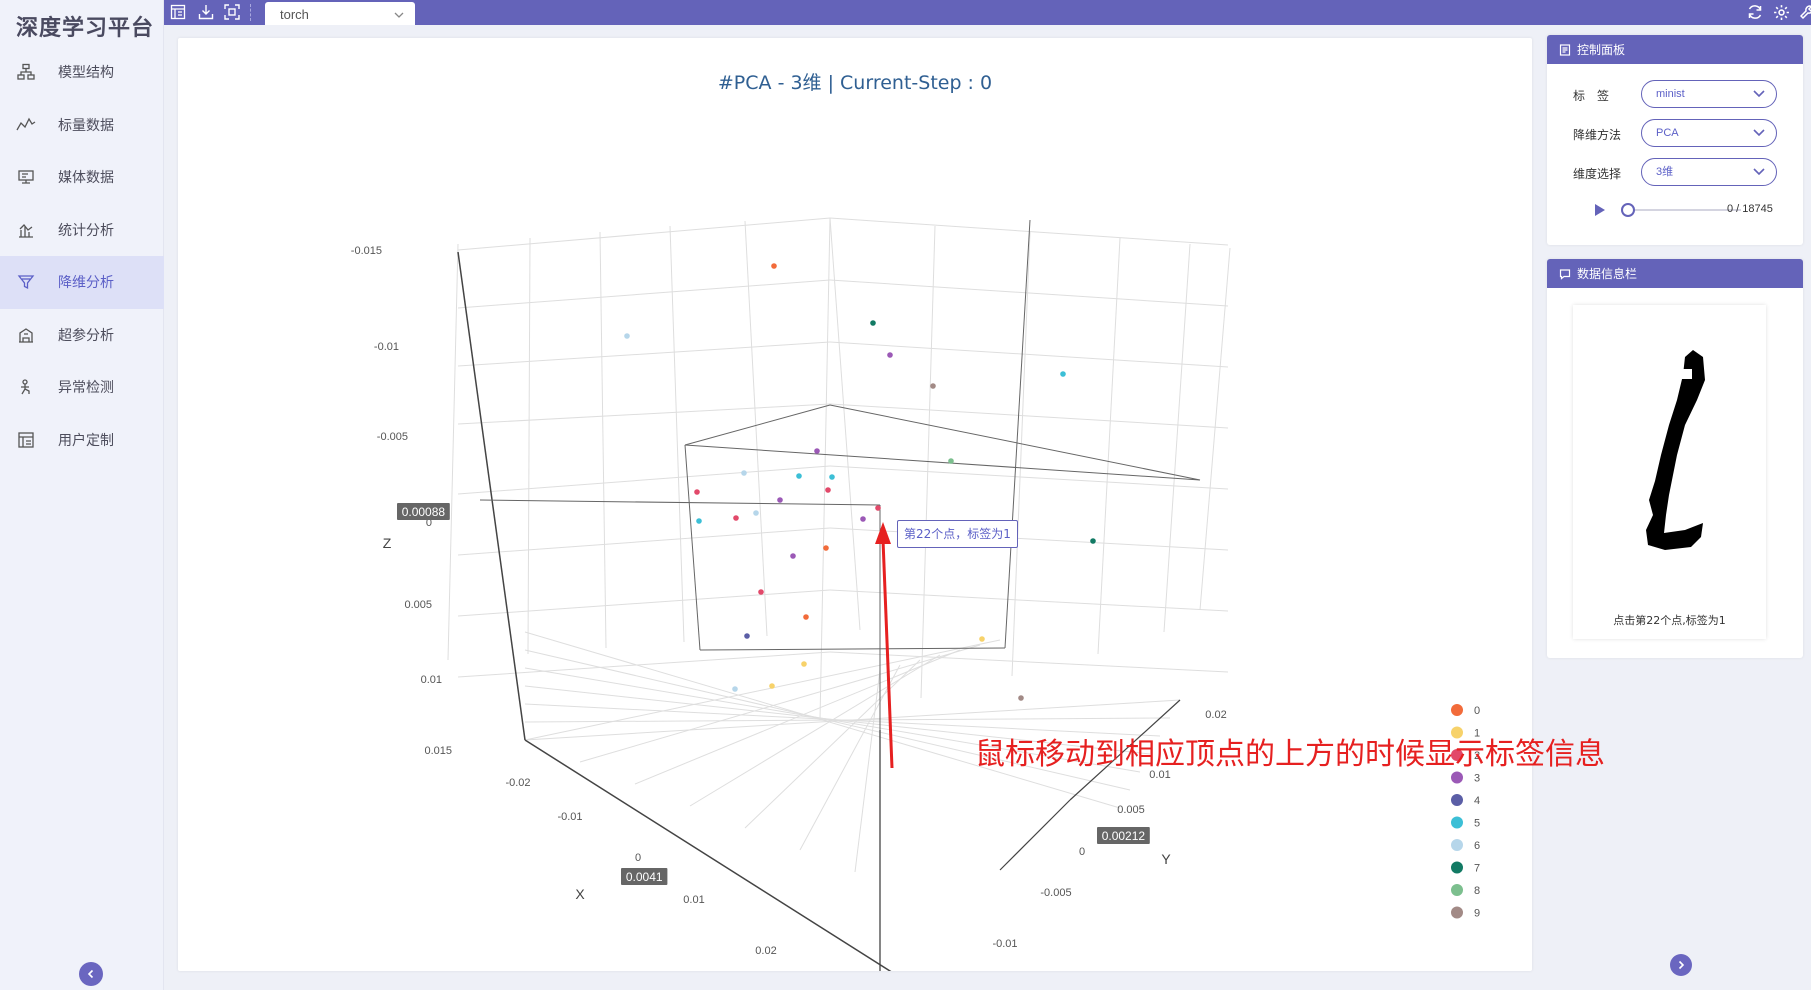  Describe the element at coordinates (1781, 12) in the screenshot. I see `gear-icon` at that location.